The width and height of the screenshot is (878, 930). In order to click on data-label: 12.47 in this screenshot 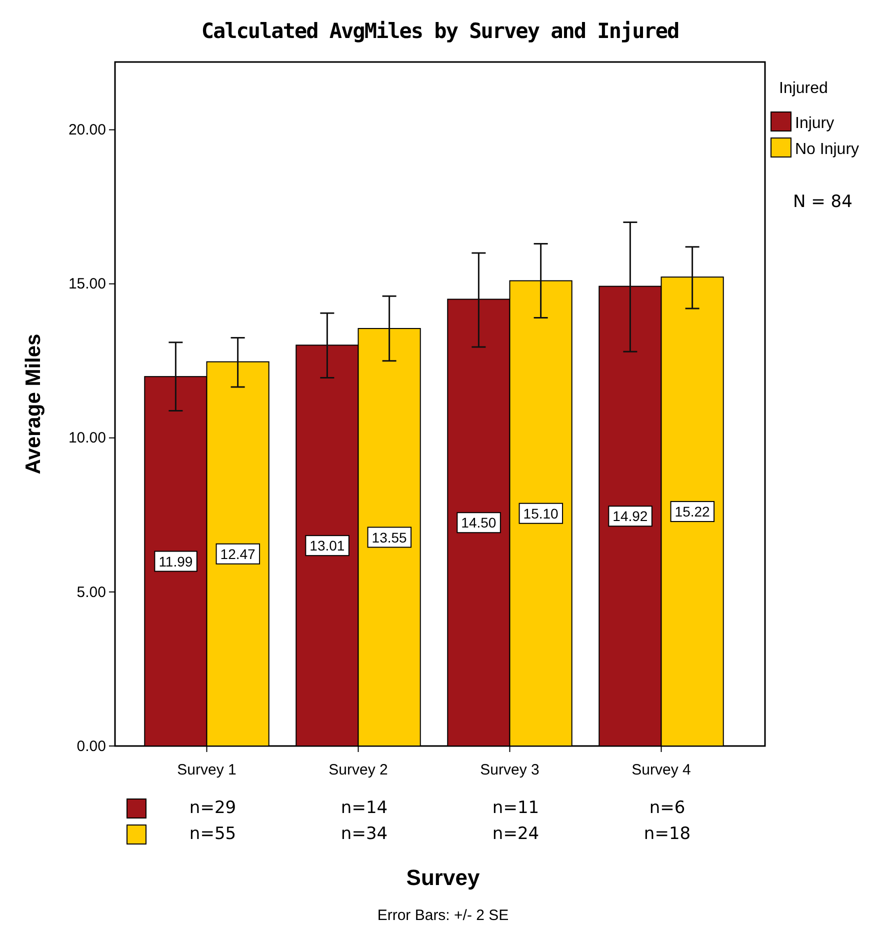, I will do `click(238, 554)`.